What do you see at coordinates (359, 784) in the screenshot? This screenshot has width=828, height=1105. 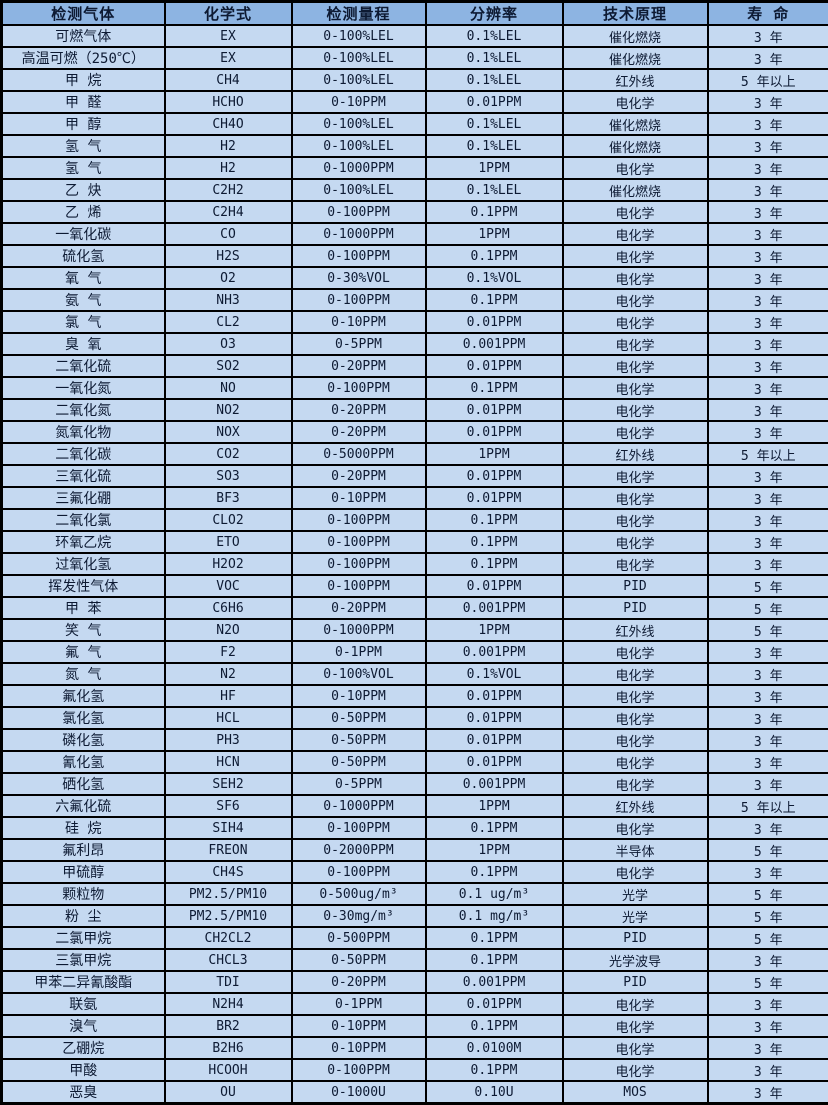 I see `table-cell-range: 0-5PPM` at bounding box center [359, 784].